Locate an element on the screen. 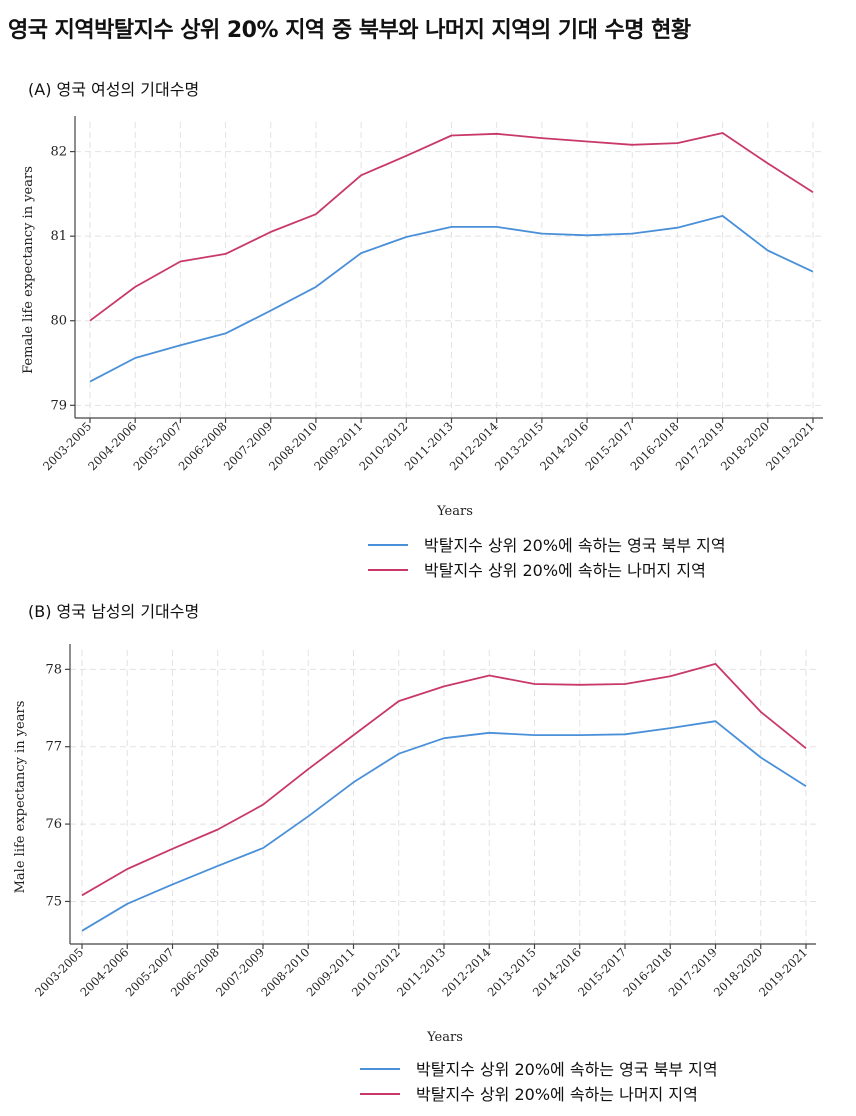 The width and height of the screenshot is (856, 1116). female-chart-title: (A) 영국 여성의 기대수명 is located at coordinates (114, 89).